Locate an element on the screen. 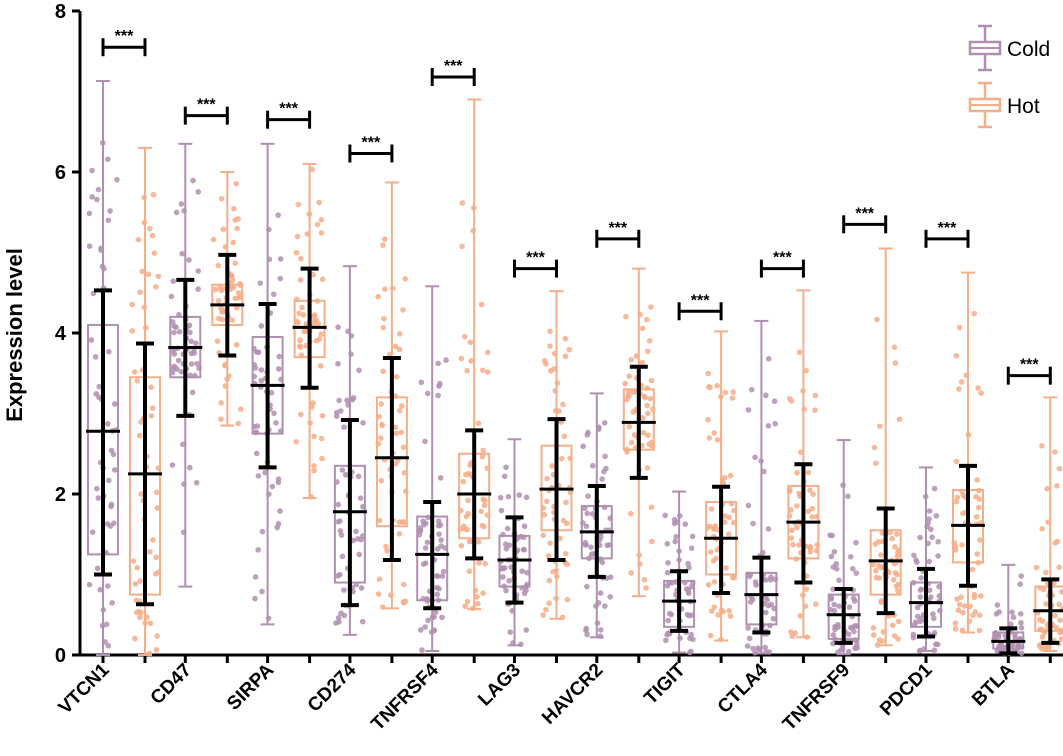 The image size is (1063, 756). legend-label-cold: Cold is located at coordinates (1028, 49).